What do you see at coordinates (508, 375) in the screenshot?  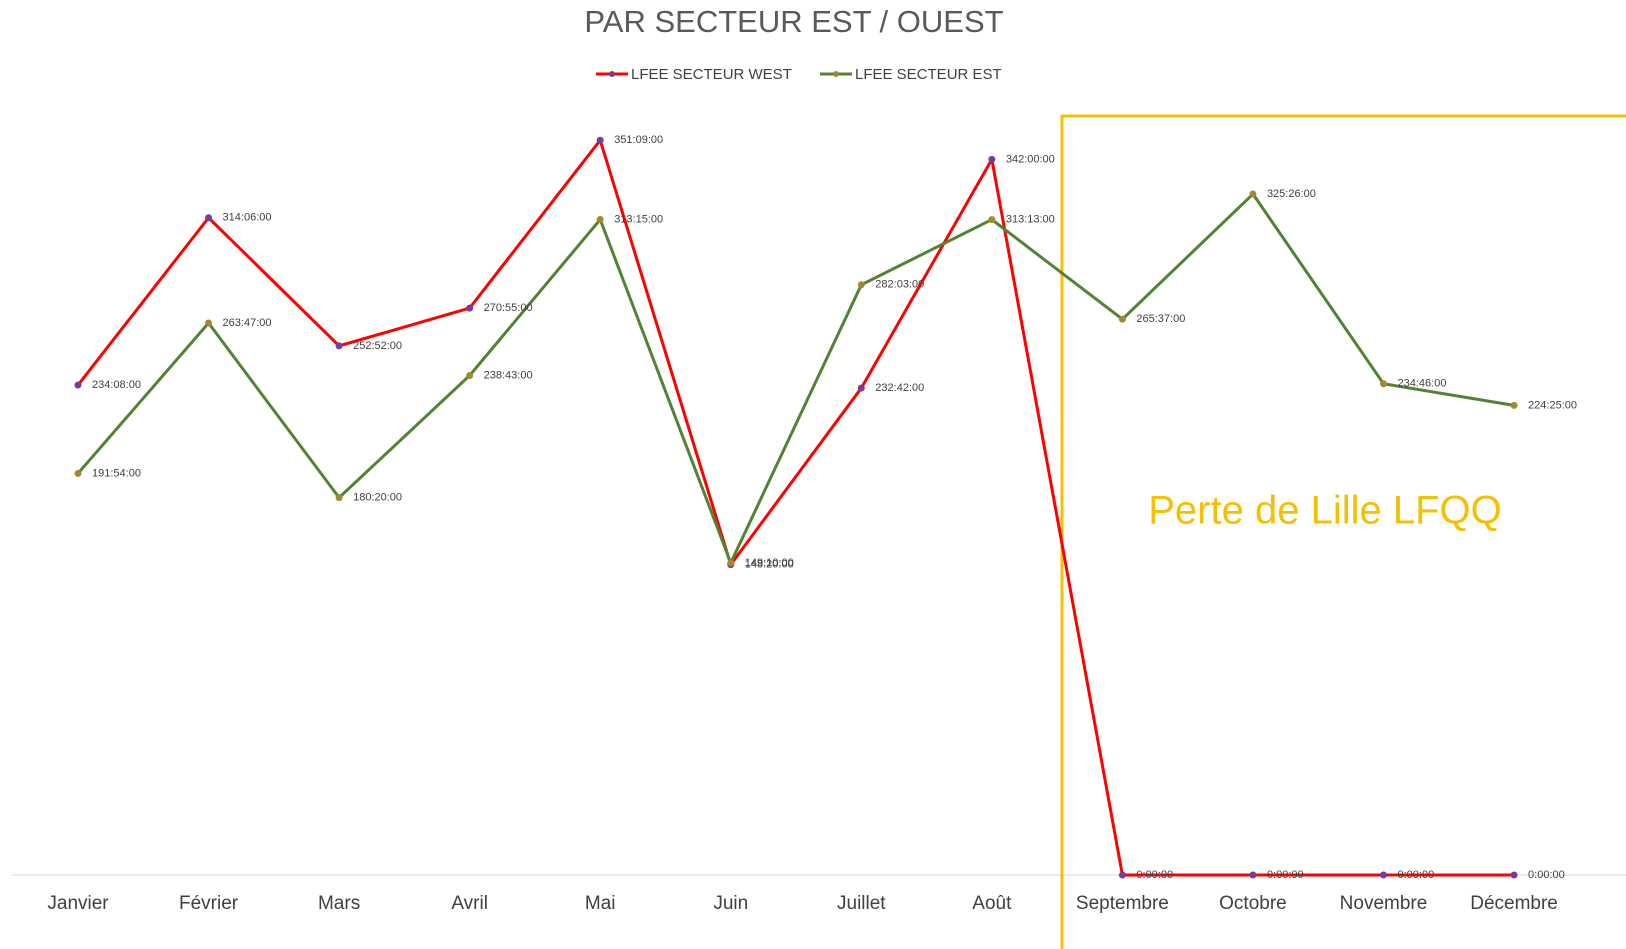 I see `data-label: 238:43:00` at bounding box center [508, 375].